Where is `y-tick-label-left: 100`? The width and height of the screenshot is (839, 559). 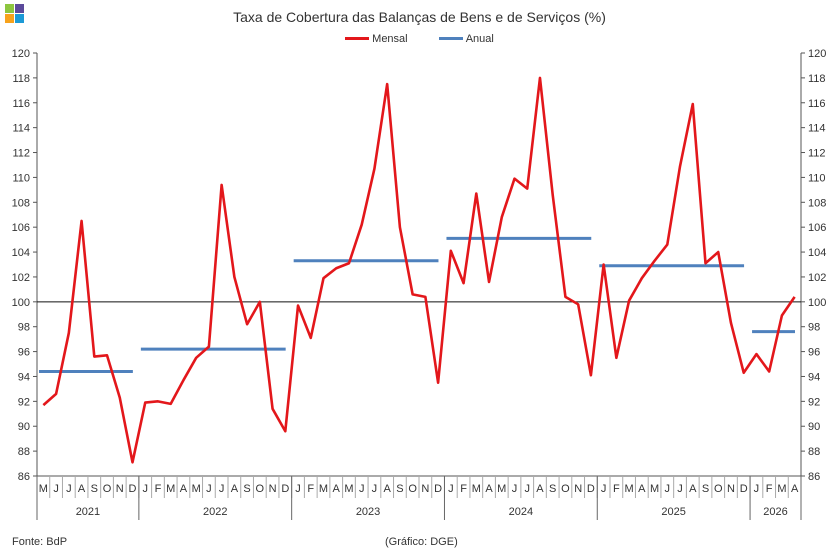
y-tick-label-left: 100 is located at coordinates (21, 303).